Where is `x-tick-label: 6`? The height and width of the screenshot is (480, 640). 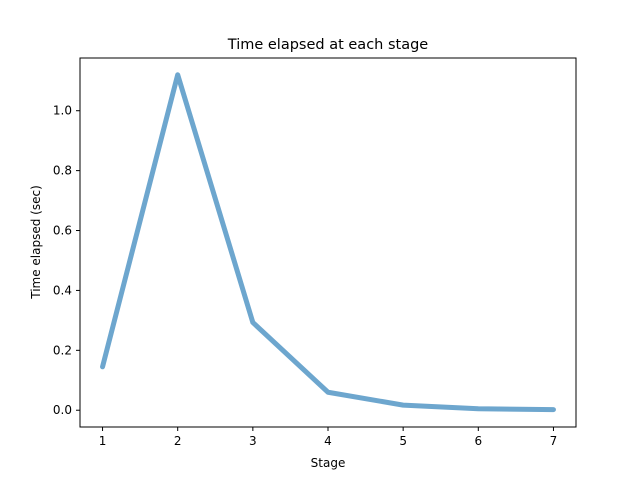
x-tick-label: 6 is located at coordinates (478, 441).